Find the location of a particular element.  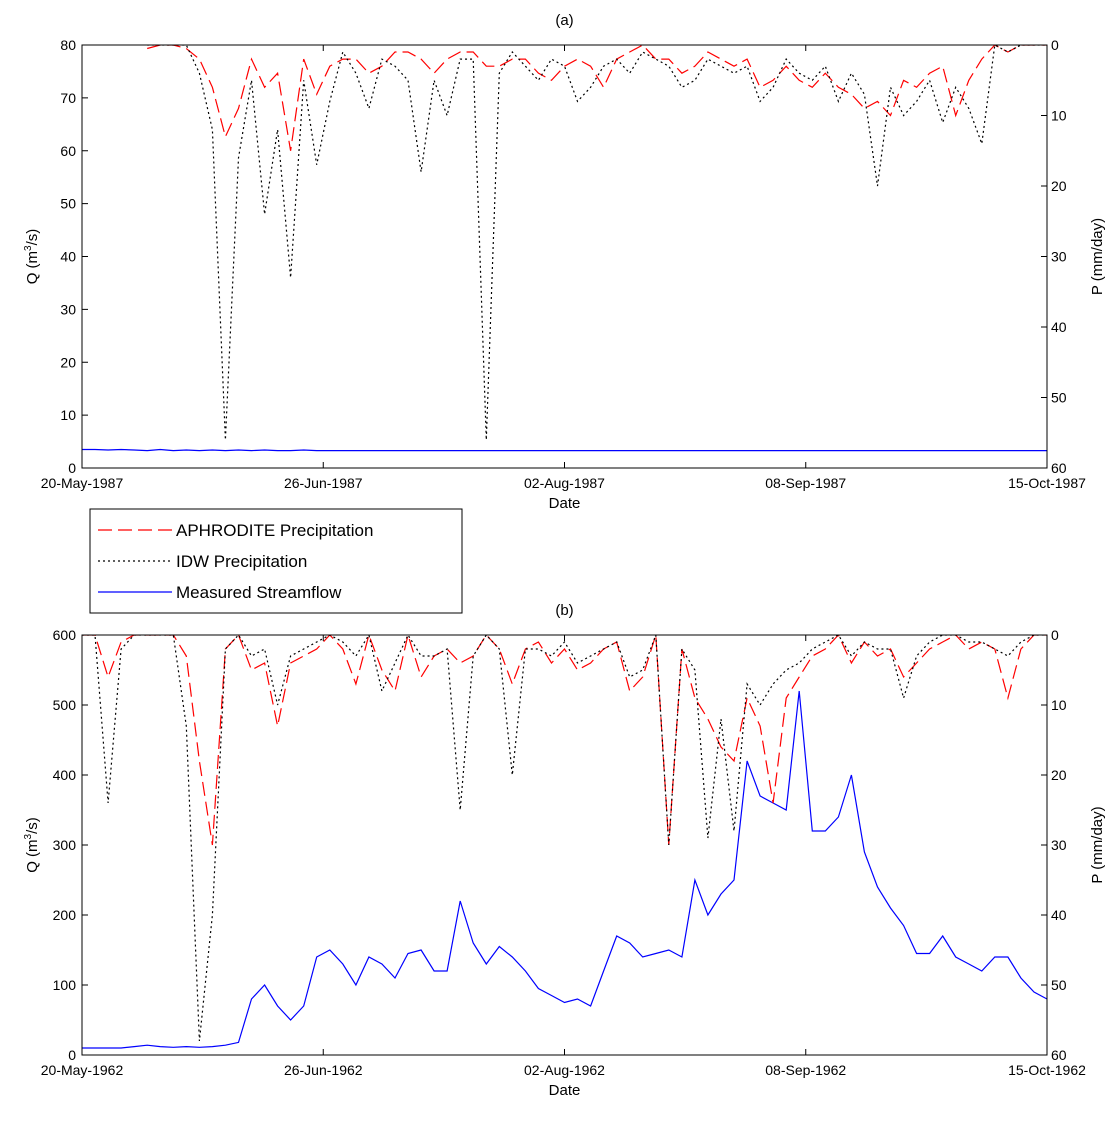

x-tick-label: 15-Oct-1962 is located at coordinates (1047, 1070).